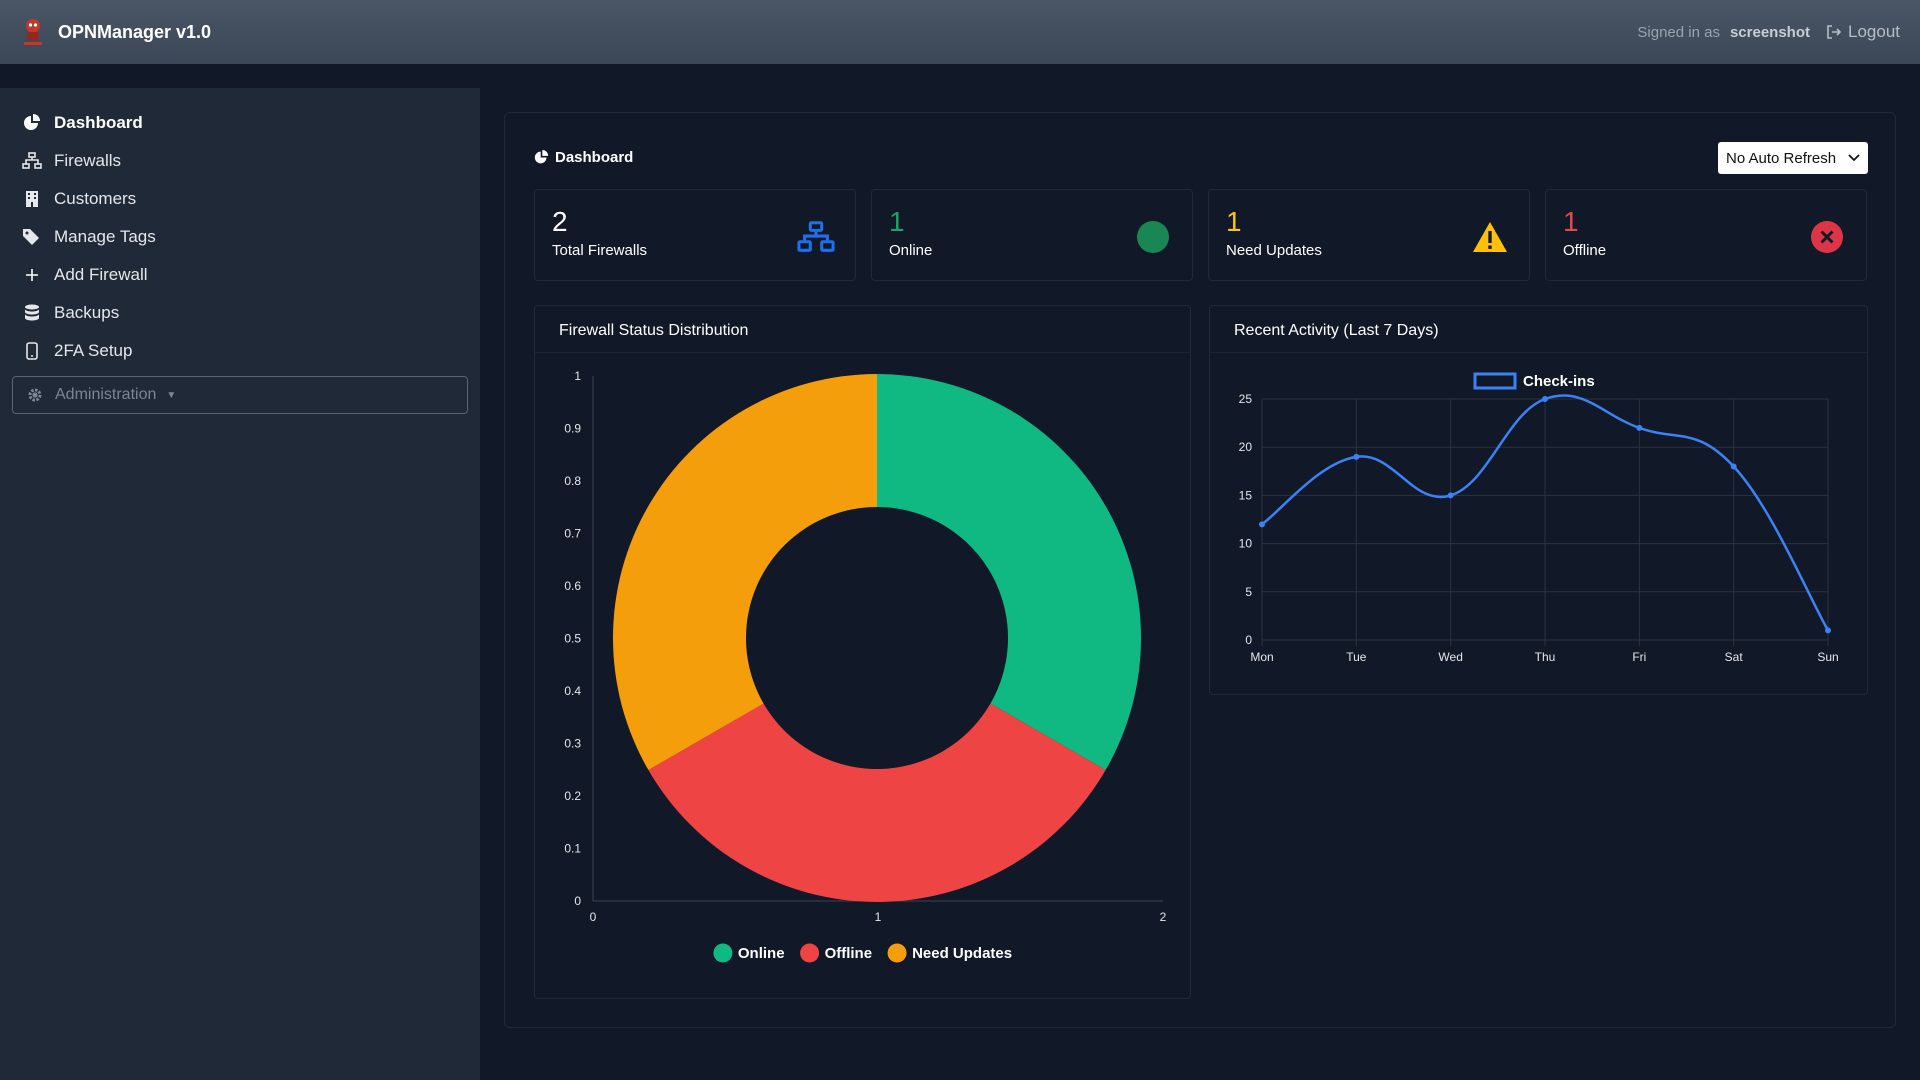 The image size is (1920, 1080). I want to click on doughnut-slice-offline, so click(877, 802).